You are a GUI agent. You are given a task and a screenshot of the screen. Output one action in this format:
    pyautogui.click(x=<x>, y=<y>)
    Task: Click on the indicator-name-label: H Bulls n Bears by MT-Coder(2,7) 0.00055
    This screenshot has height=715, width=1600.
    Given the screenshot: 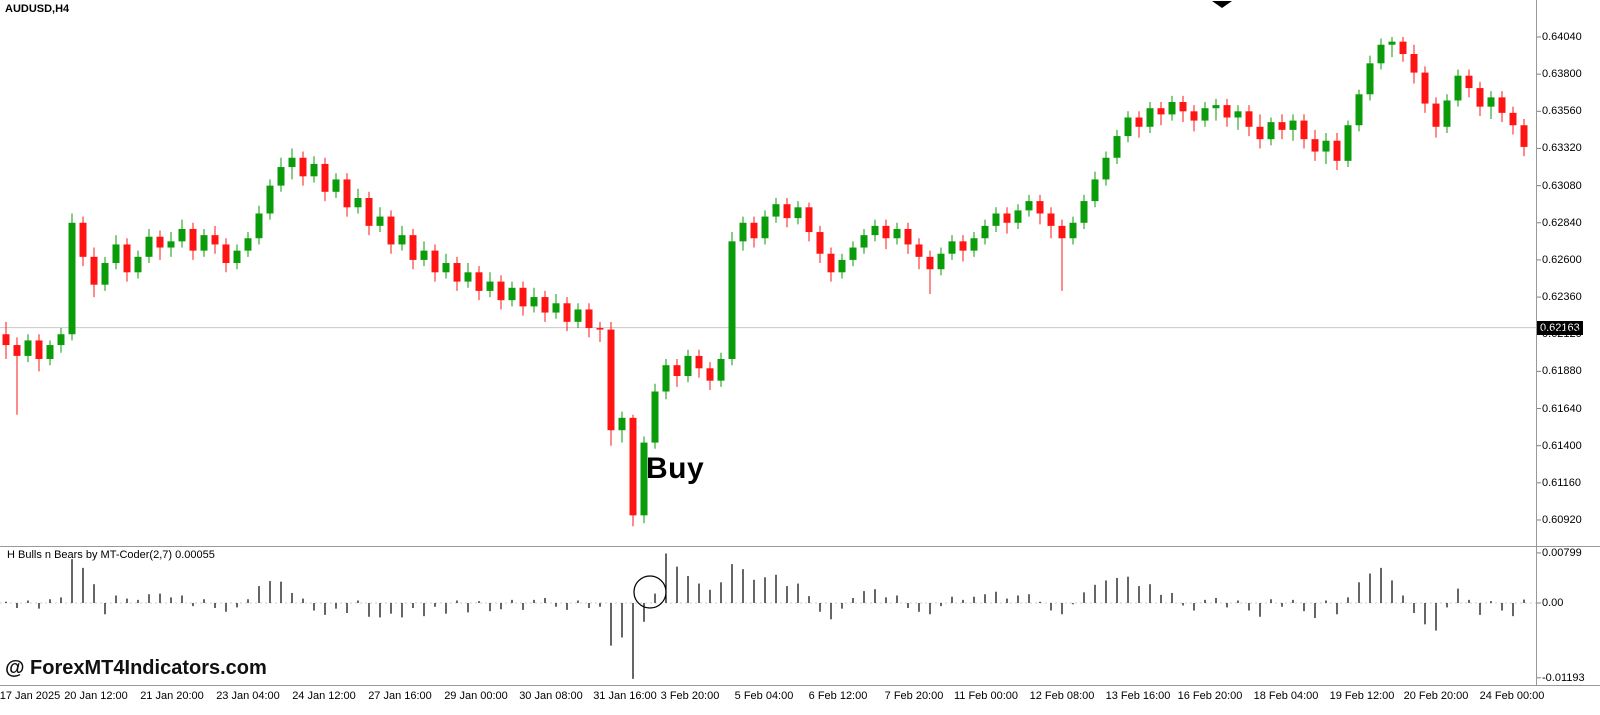 What is the action you would take?
    pyautogui.click(x=111, y=555)
    